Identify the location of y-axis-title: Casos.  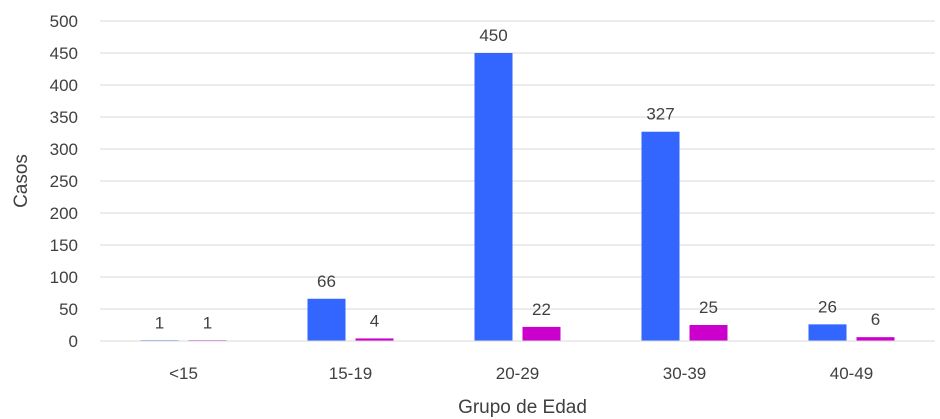
(21, 181).